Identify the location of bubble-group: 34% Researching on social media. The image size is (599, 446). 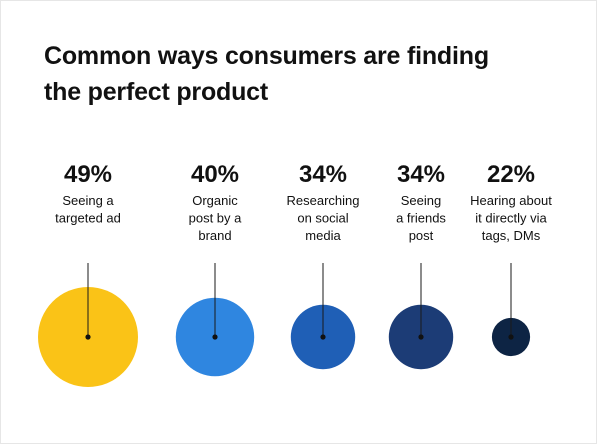
(323, 265).